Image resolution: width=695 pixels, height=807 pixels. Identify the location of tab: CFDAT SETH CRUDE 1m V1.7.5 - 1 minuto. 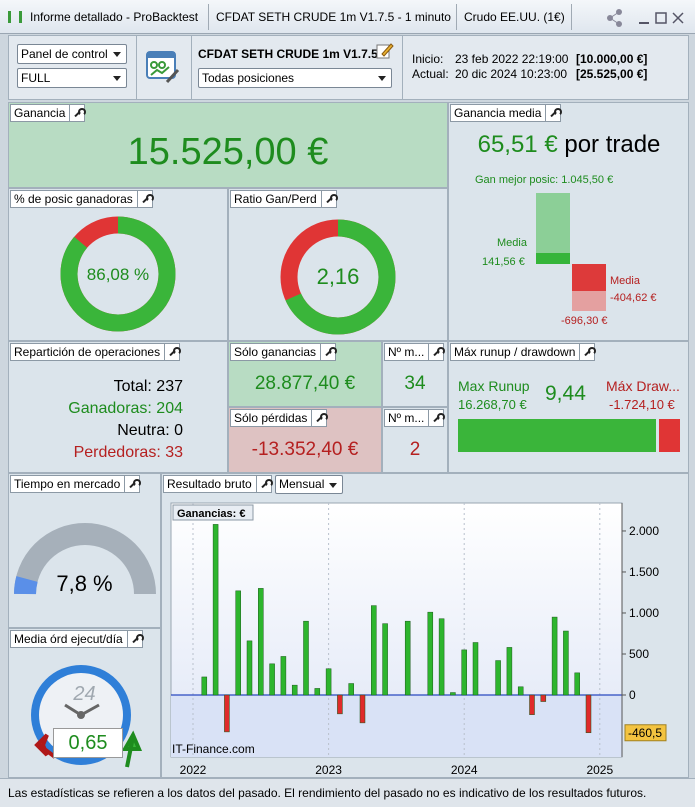
(333, 17).